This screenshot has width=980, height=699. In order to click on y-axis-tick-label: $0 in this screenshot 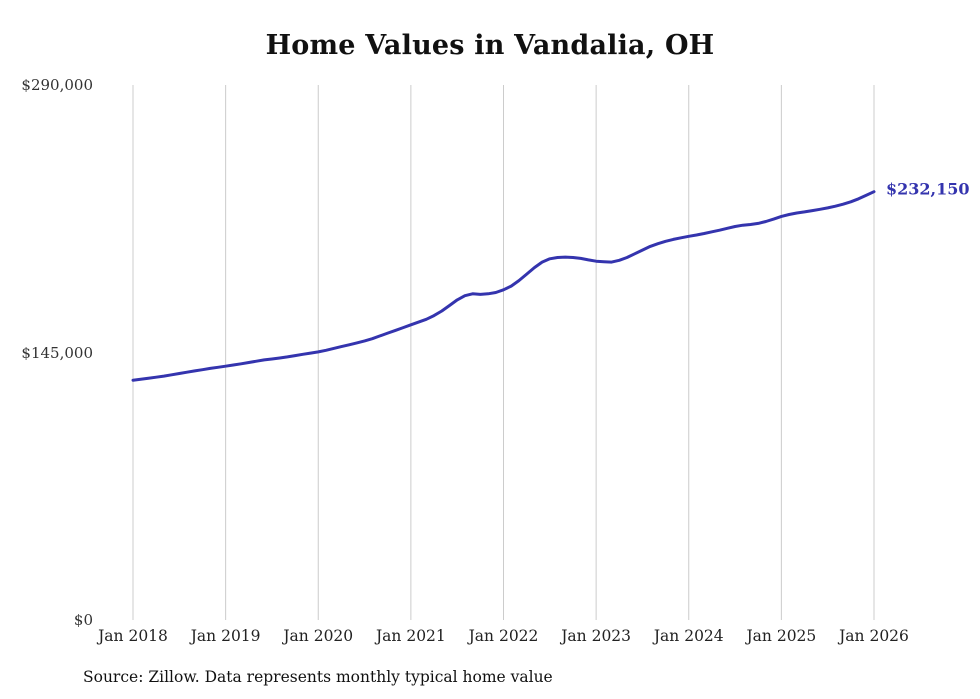, I will do `click(83, 620)`.